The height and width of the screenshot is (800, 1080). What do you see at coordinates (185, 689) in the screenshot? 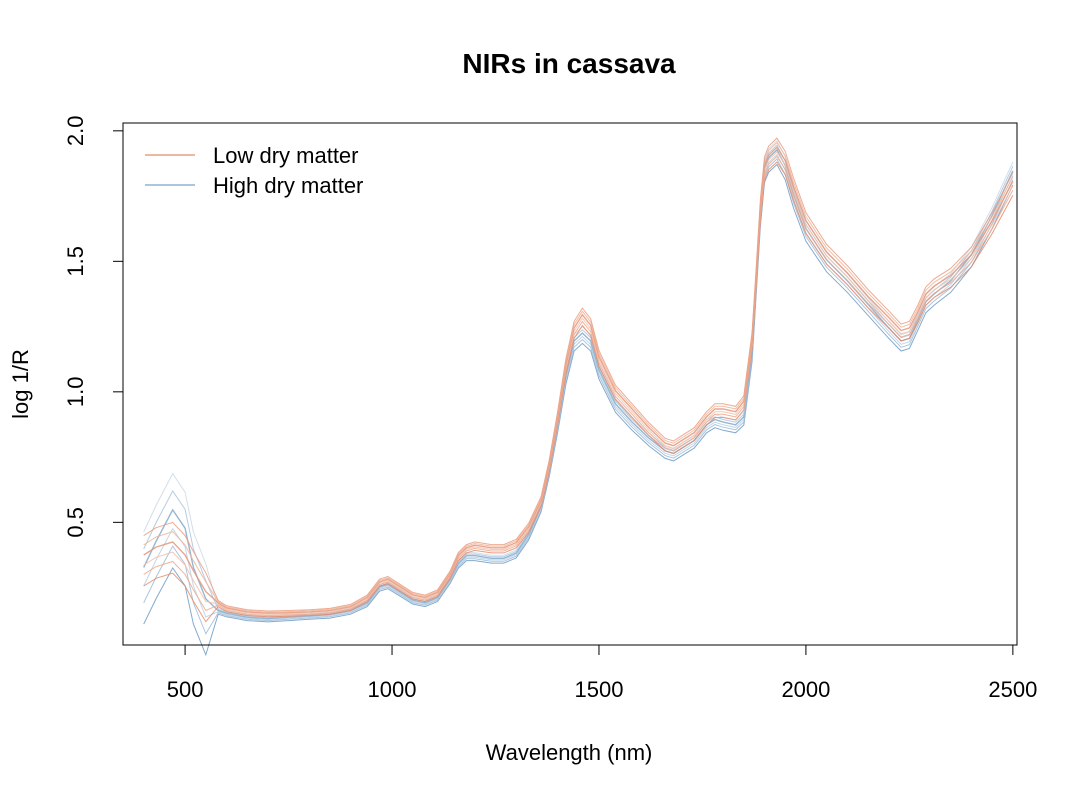
I see `x-tick-label: 500` at bounding box center [185, 689].